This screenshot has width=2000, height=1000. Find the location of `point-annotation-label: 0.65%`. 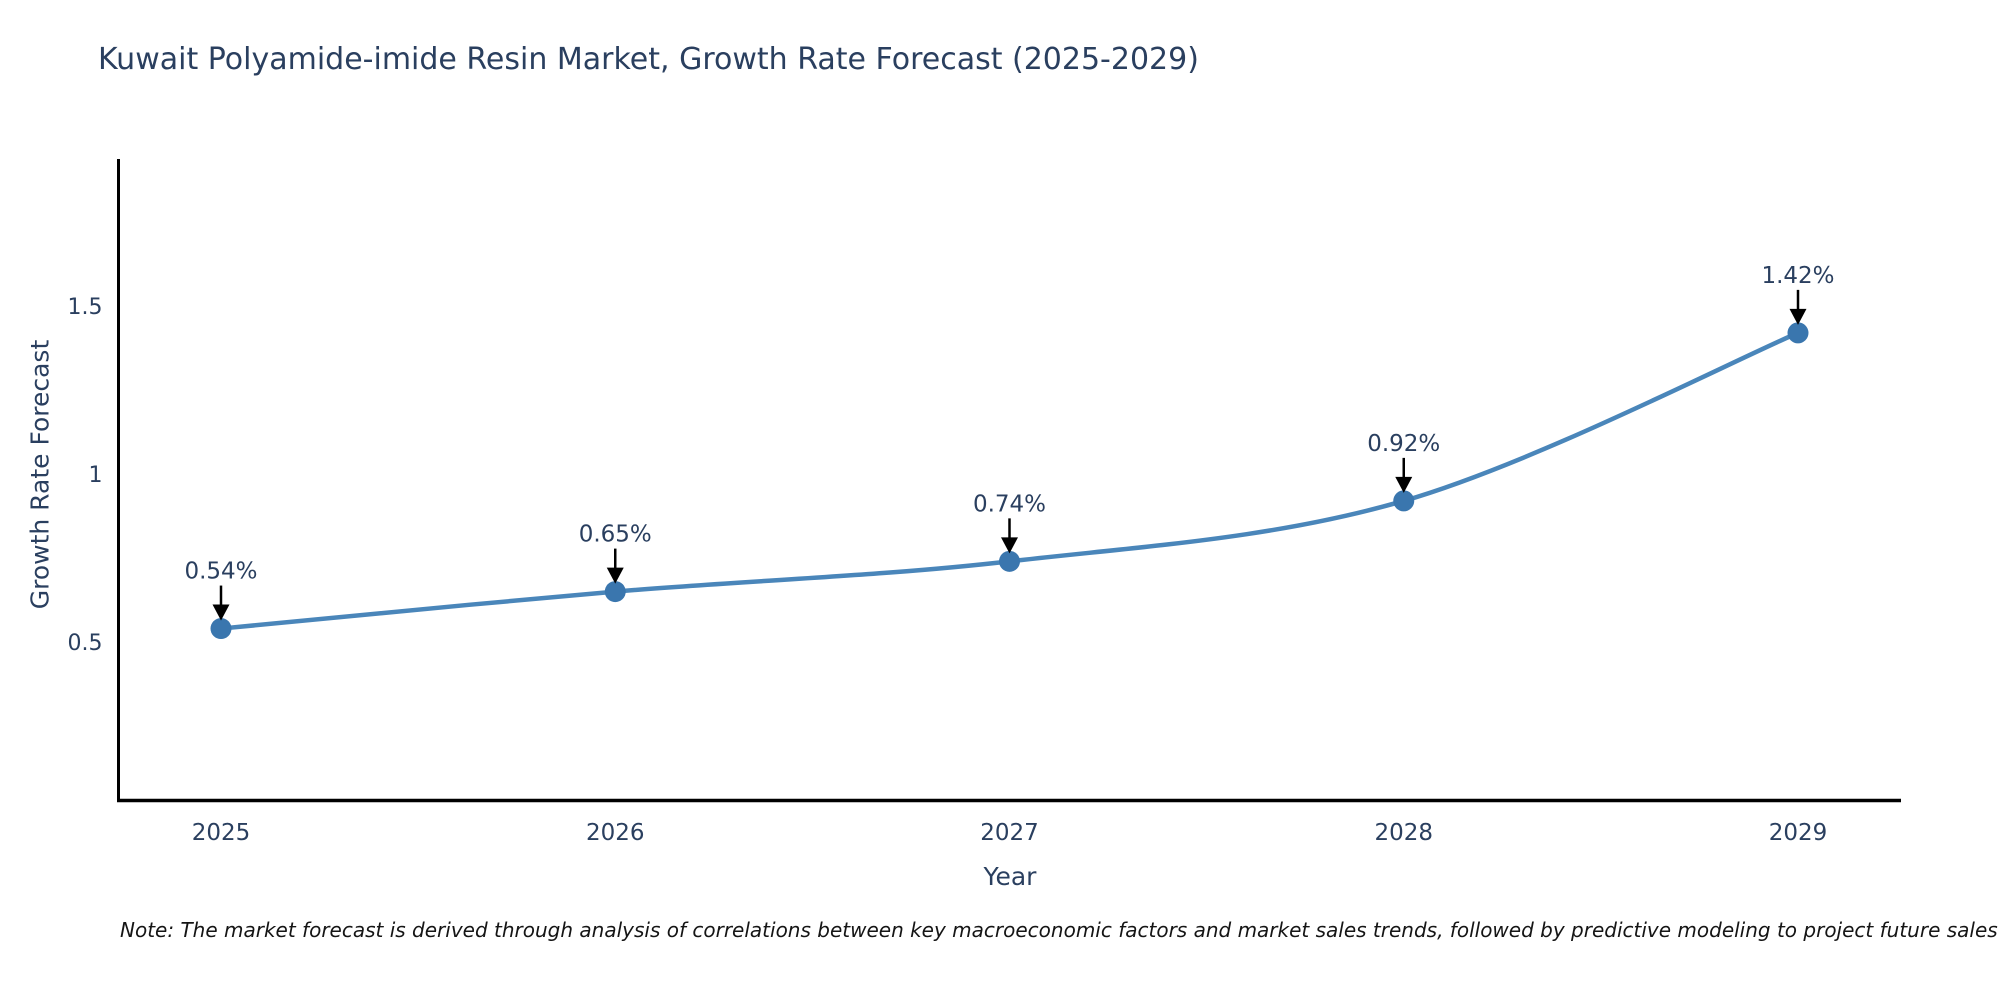

point-annotation-label: 0.65% is located at coordinates (615, 535).